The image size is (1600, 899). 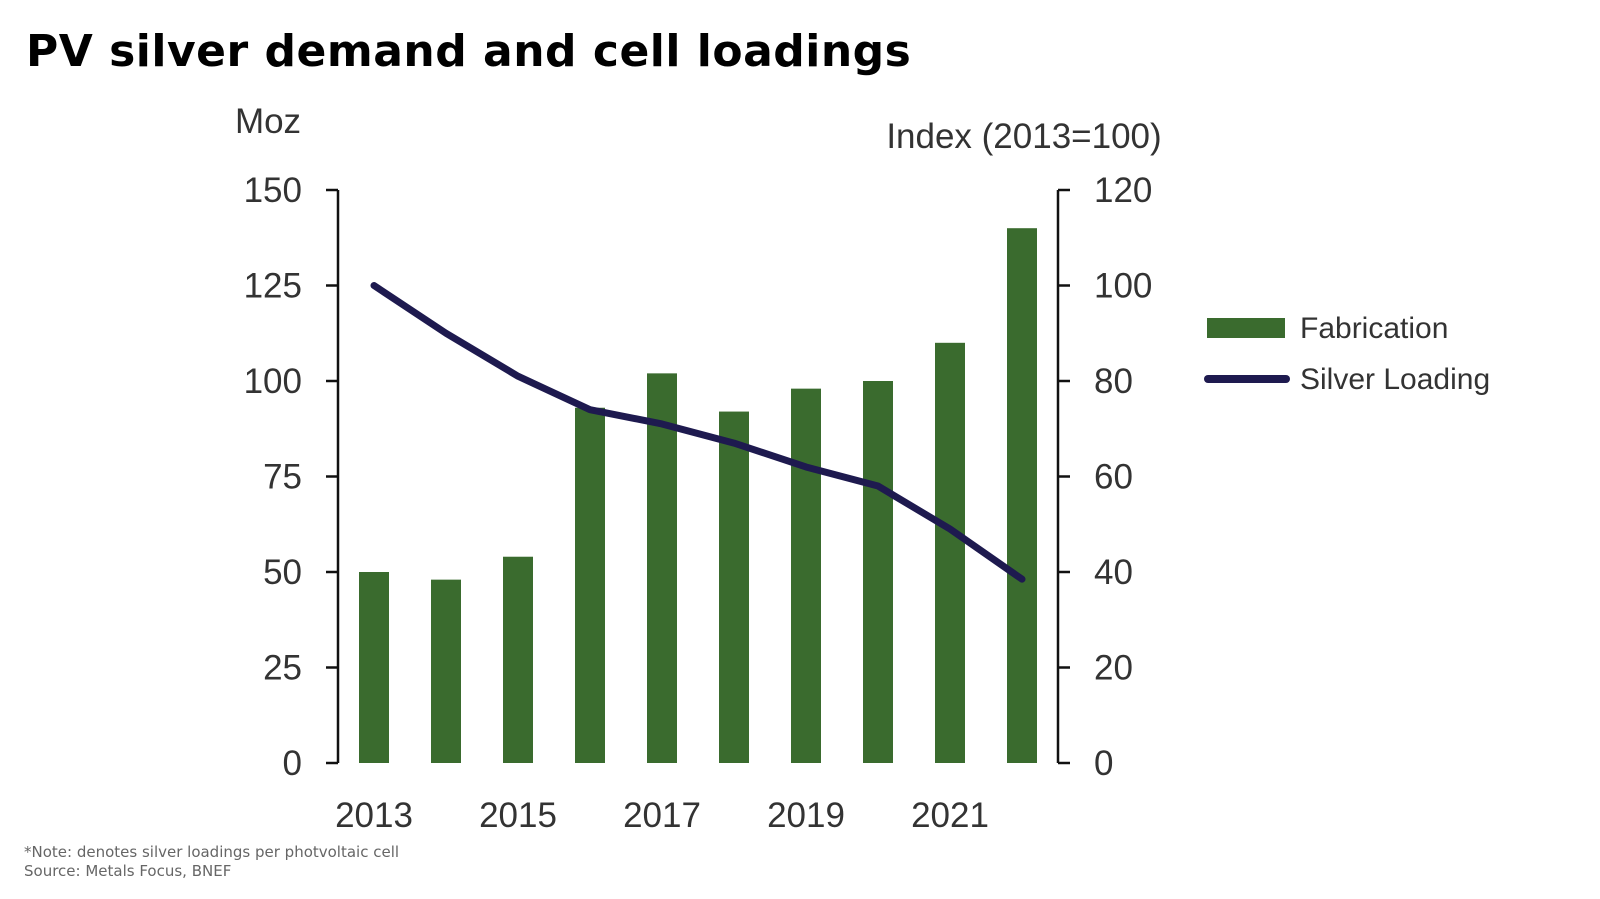 I want to click on x-tick-label: 2015, so click(x=518, y=815).